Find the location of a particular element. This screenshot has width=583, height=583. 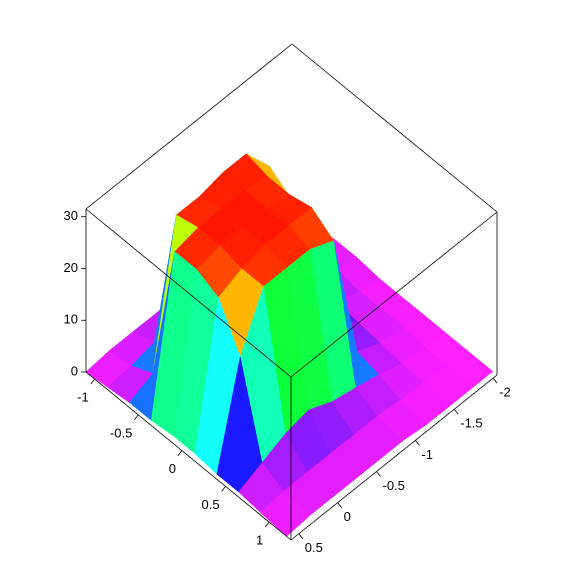

x-tick-label: -0.5 is located at coordinates (121, 432).